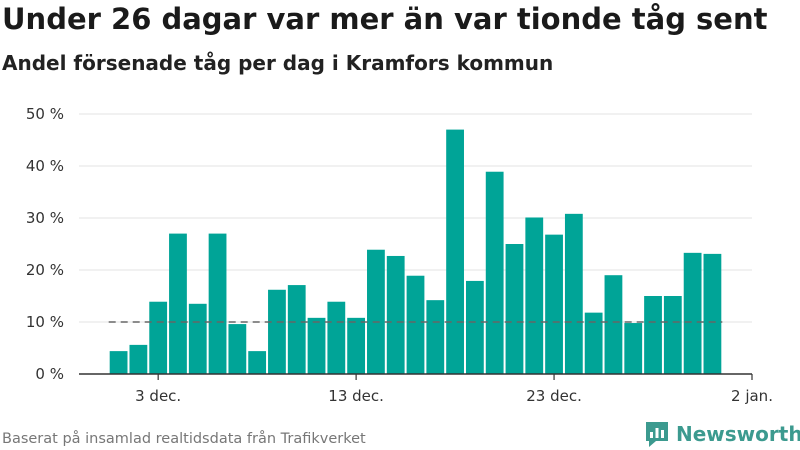 The image size is (800, 450). Describe the element at coordinates (752, 396) in the screenshot. I see `x-tick-label: 2 jan.` at that location.